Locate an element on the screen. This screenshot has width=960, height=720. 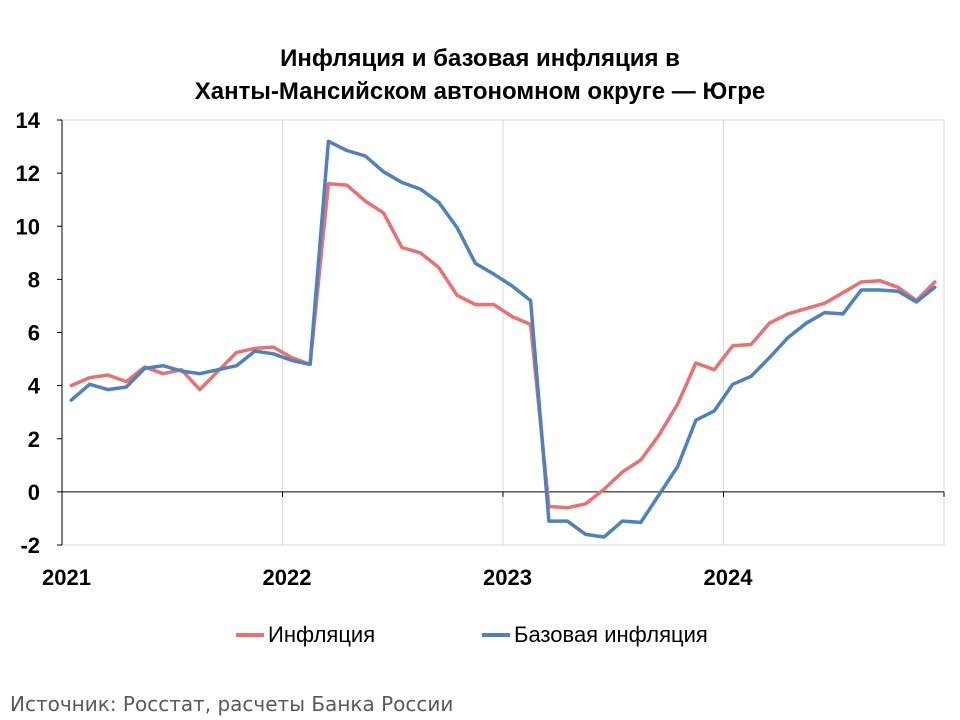
x-tick-label: 2024 is located at coordinates (729, 577).